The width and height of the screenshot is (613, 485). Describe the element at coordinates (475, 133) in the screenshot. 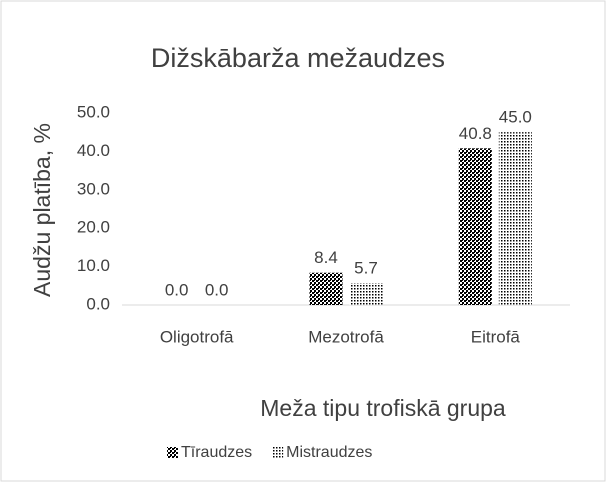

I see `data-label: 40.8` at that location.